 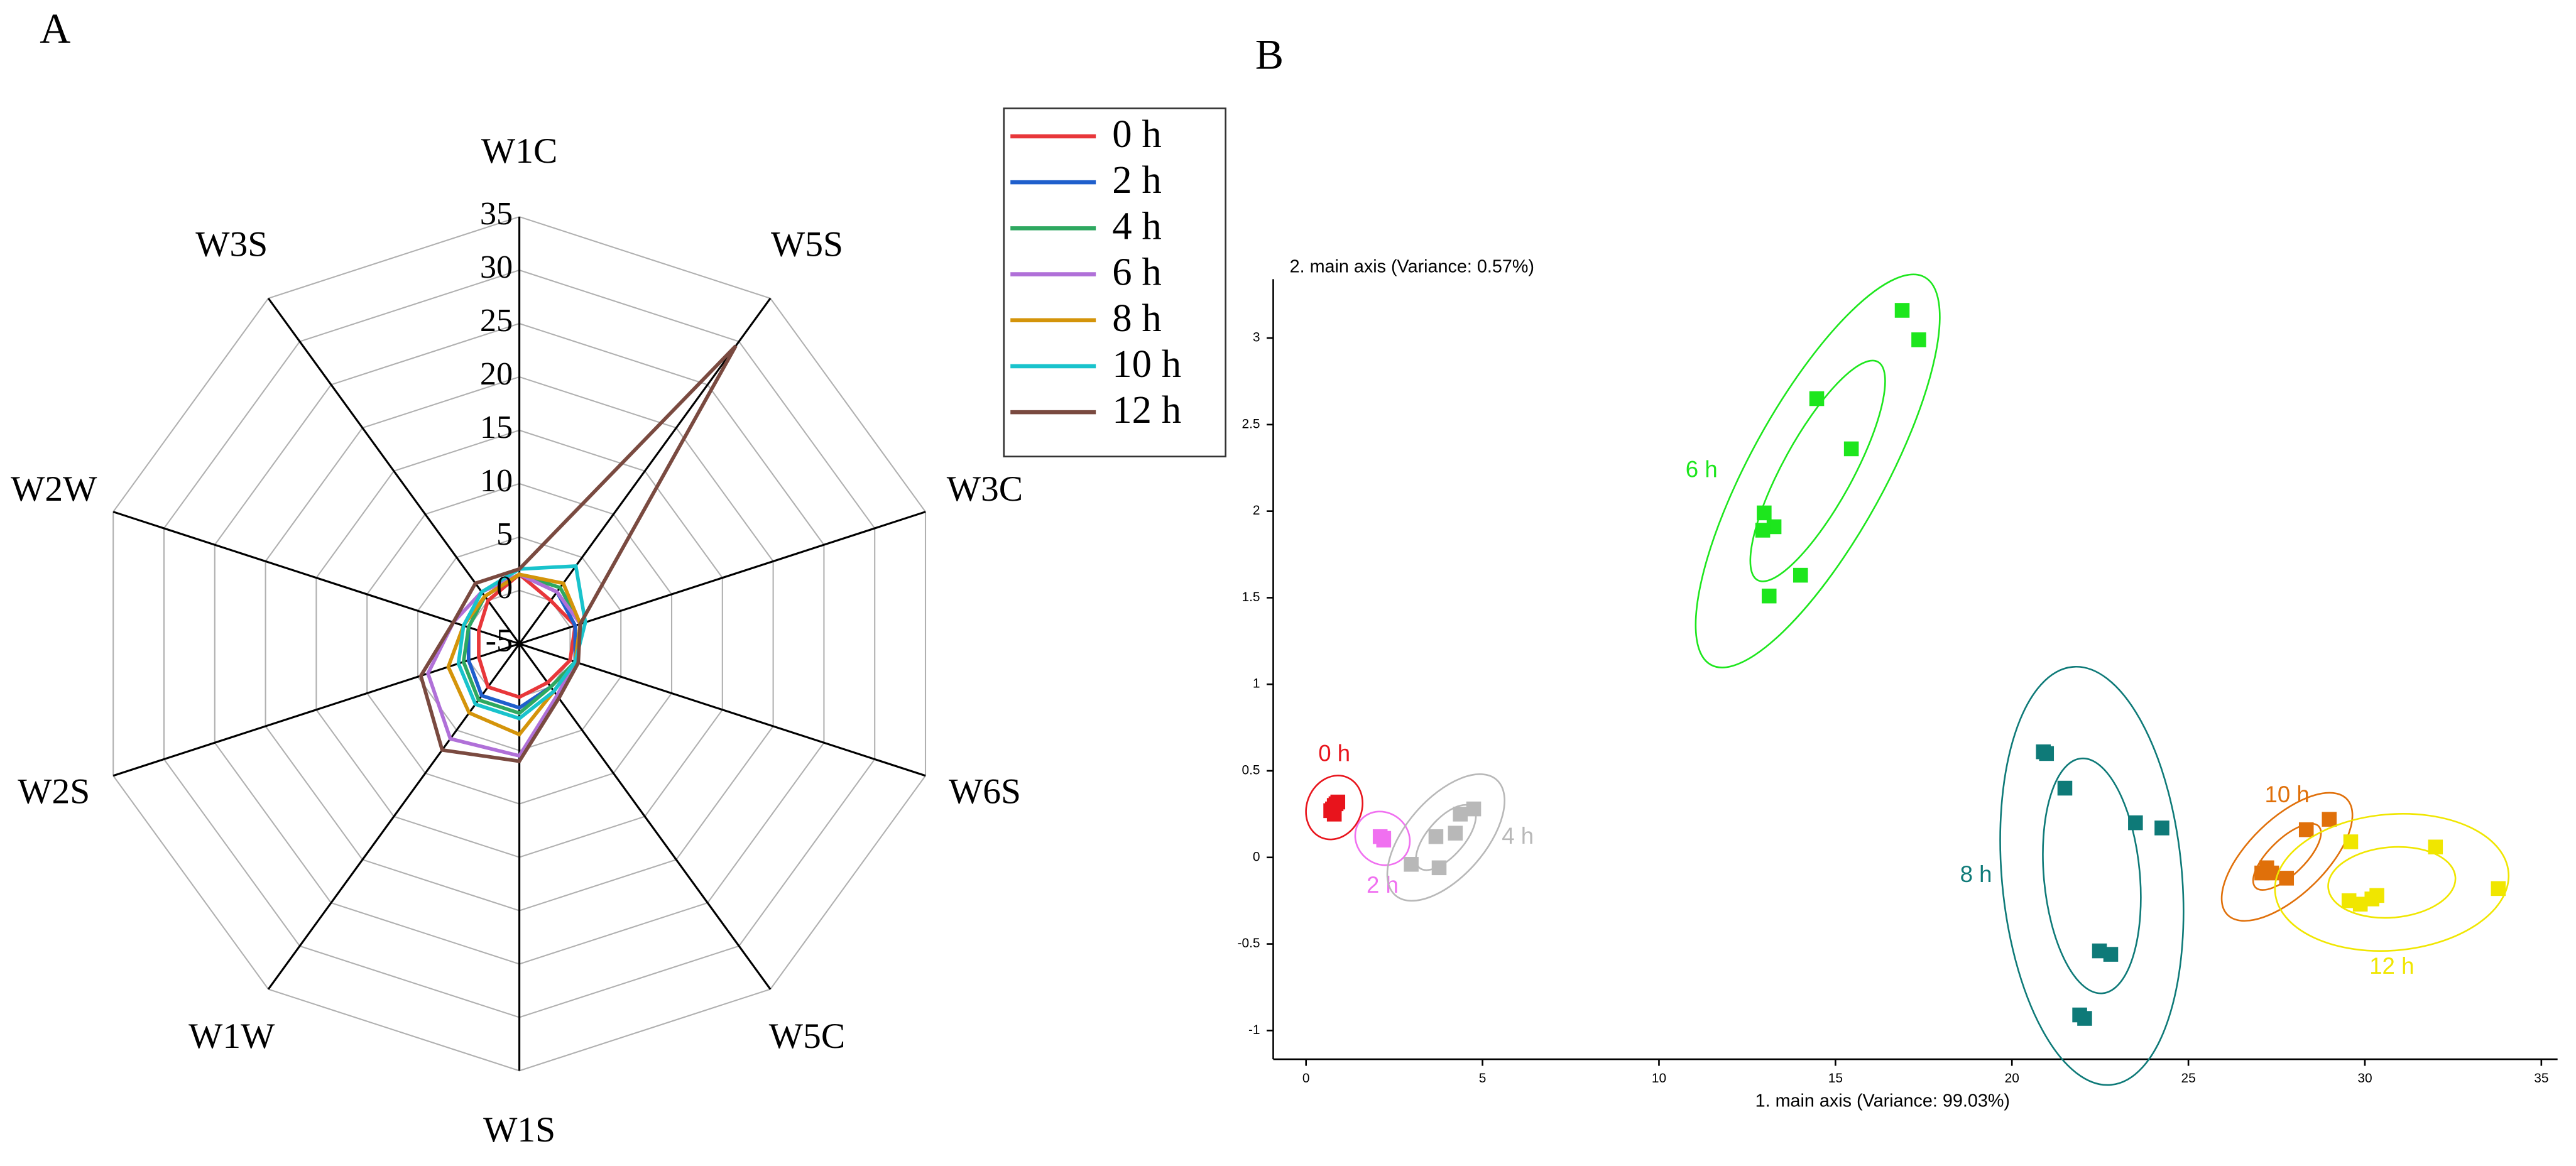 I want to click on legend-label: 6 h, so click(x=1136, y=272).